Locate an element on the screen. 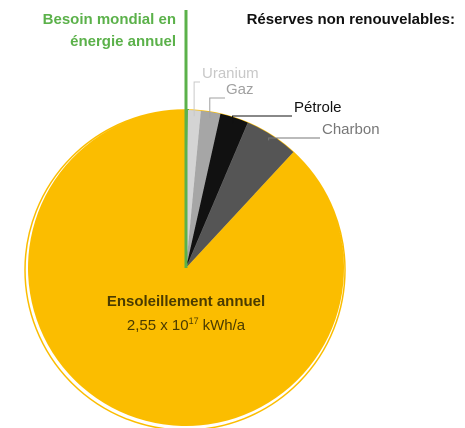 The width and height of the screenshot is (465, 428). slice-label: Uranium is located at coordinates (230, 73).